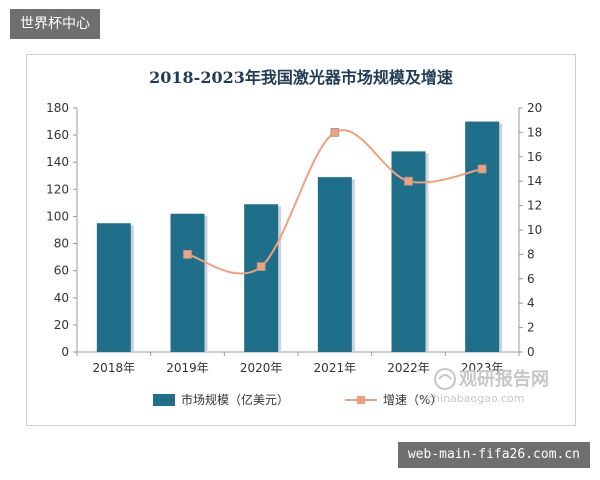 Image resolution: width=600 pixels, height=480 pixels. Describe the element at coordinates (534, 108) in the screenshot. I see `y2-tick-label: 20` at that location.